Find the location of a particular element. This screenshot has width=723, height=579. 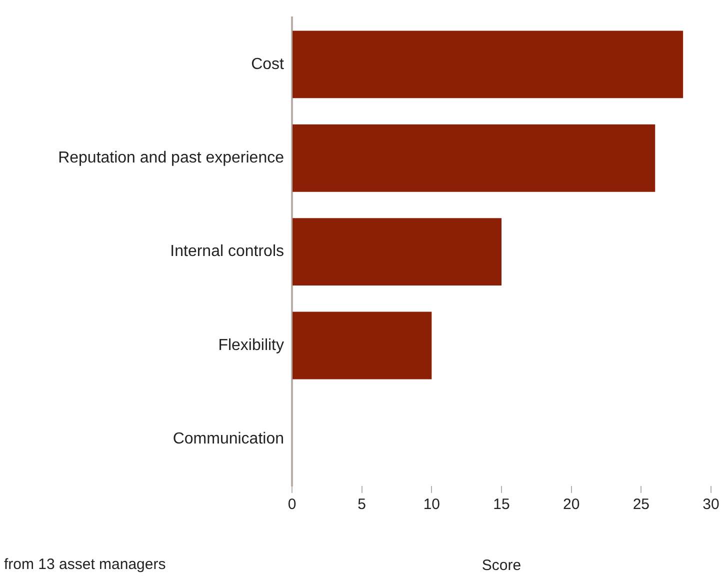

y-tick-label: Reputation and past experience is located at coordinates (171, 158).